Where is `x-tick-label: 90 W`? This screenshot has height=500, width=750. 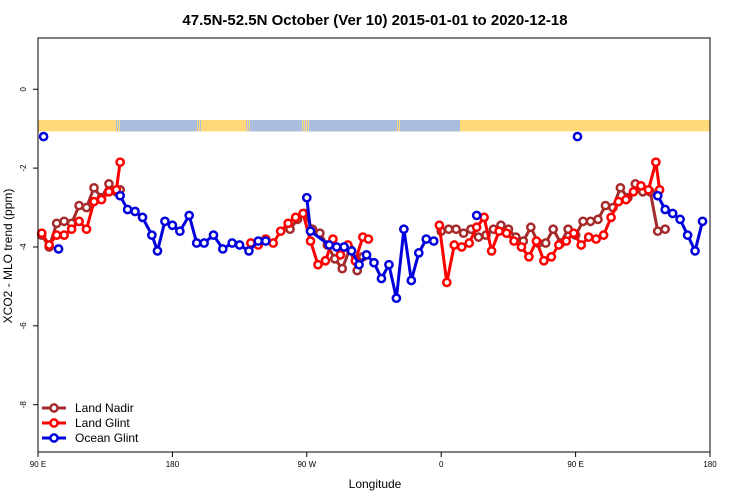
x-tick-label: 90 W is located at coordinates (306, 464).